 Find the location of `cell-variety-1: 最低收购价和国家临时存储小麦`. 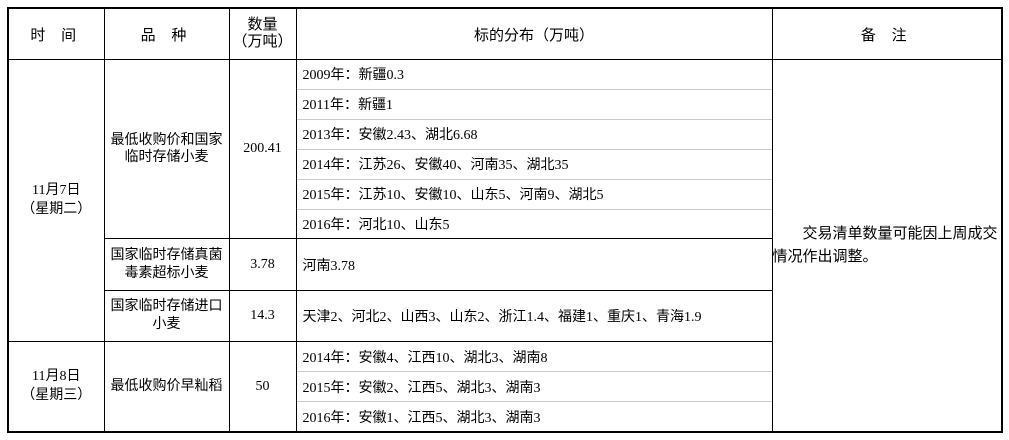

cell-variety-1: 最低收购价和国家临时存储小麦 is located at coordinates (166, 149).